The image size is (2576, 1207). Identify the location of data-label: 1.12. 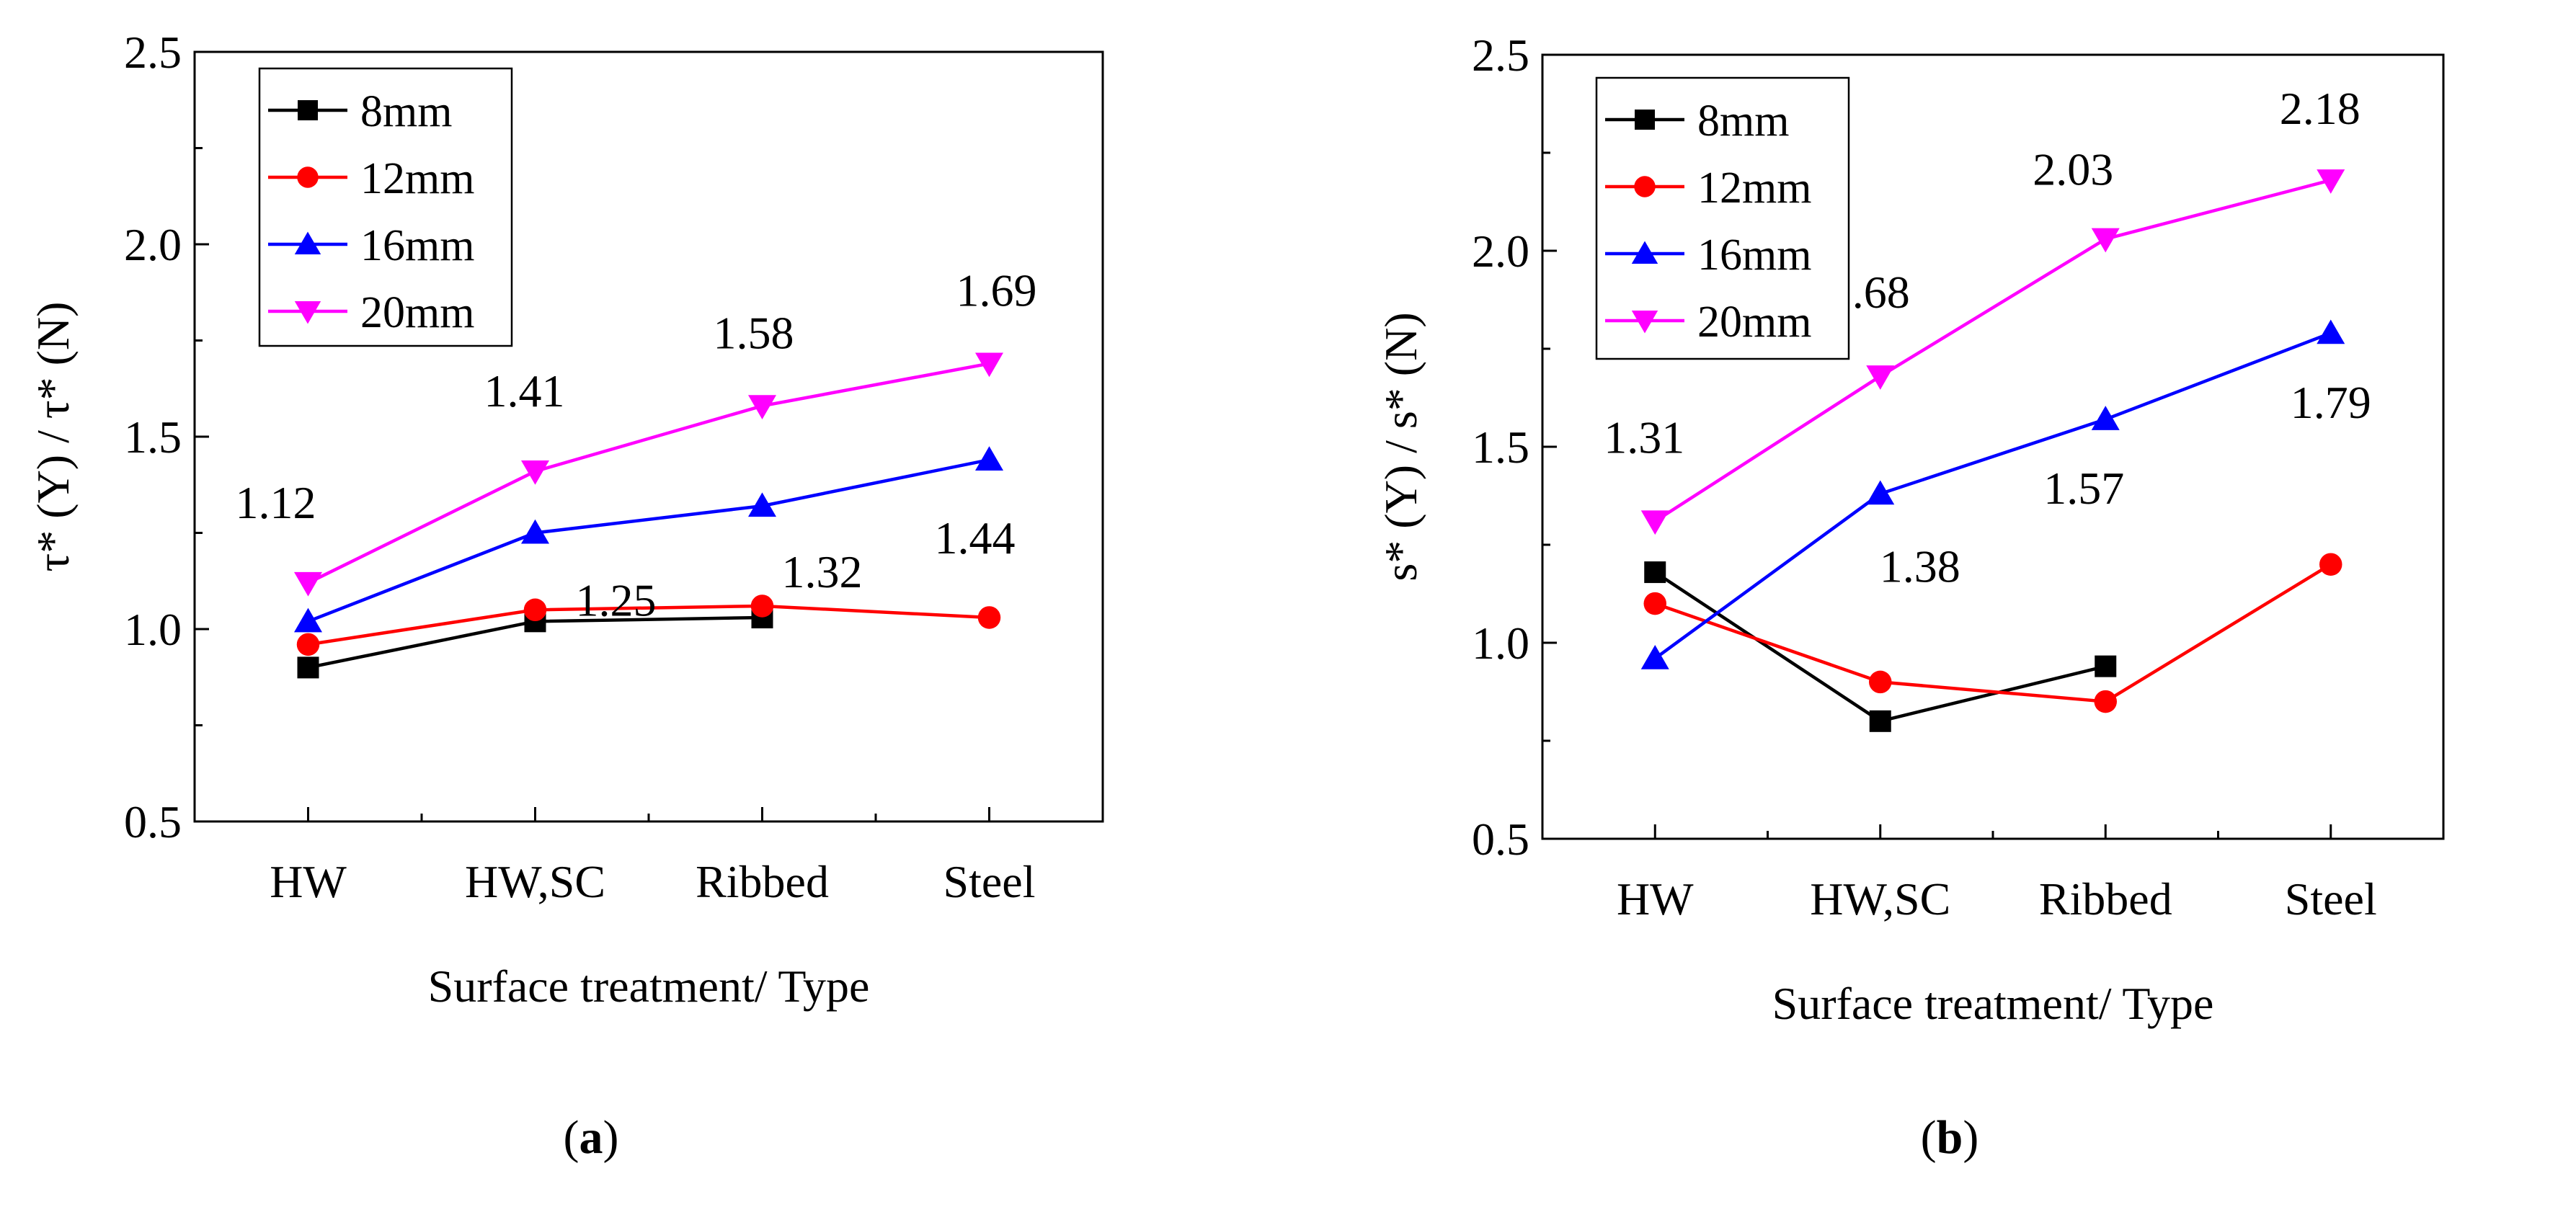
(276, 502).